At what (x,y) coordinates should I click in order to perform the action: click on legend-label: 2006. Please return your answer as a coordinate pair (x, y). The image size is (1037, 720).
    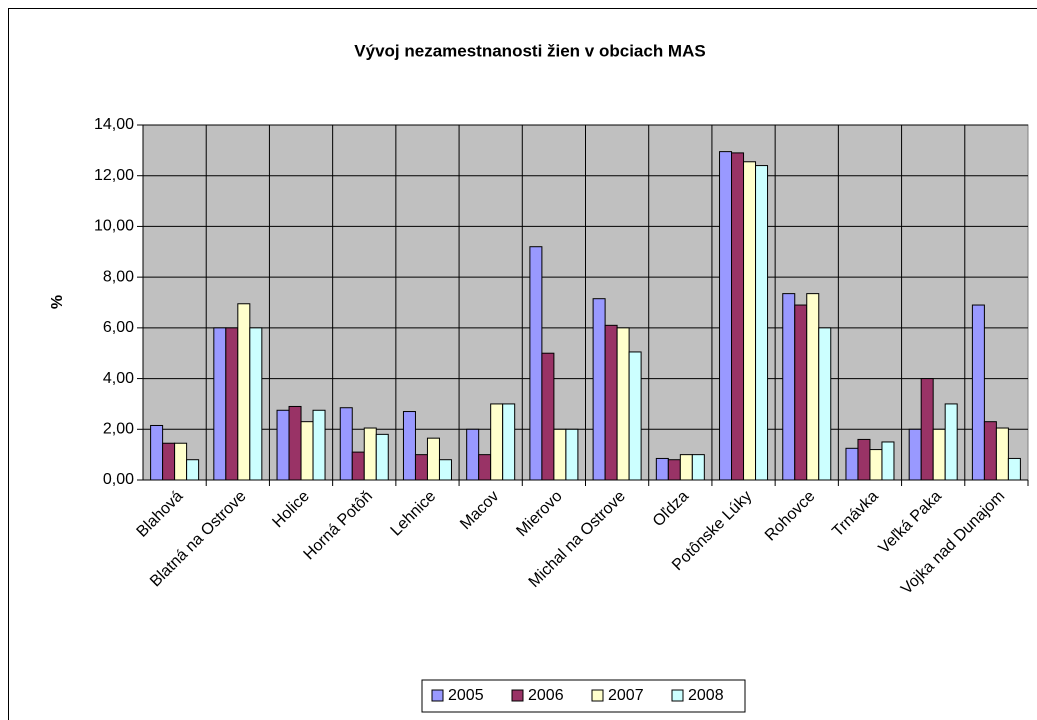
    Looking at the image, I should click on (546, 695).